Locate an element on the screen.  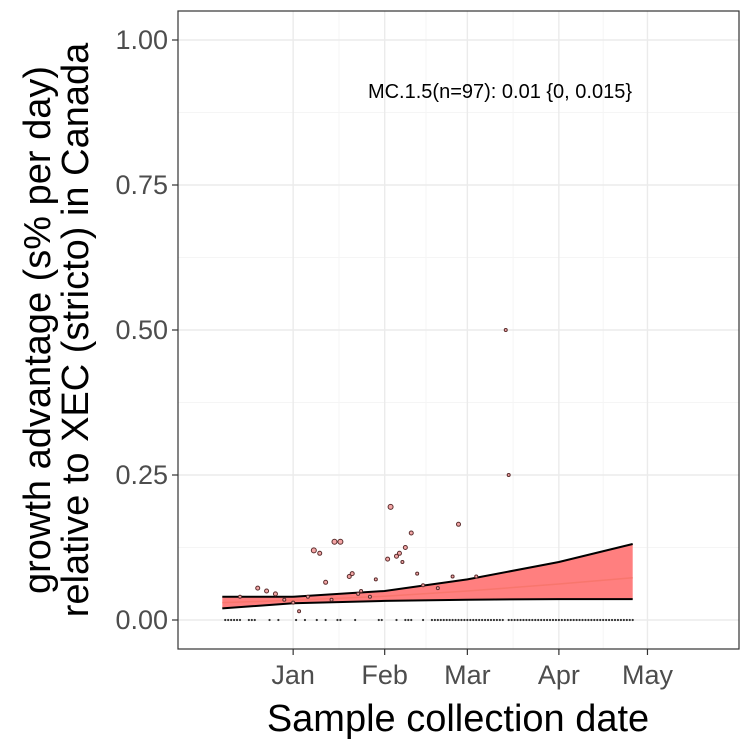
confidence-band is located at coordinates (427, 576).